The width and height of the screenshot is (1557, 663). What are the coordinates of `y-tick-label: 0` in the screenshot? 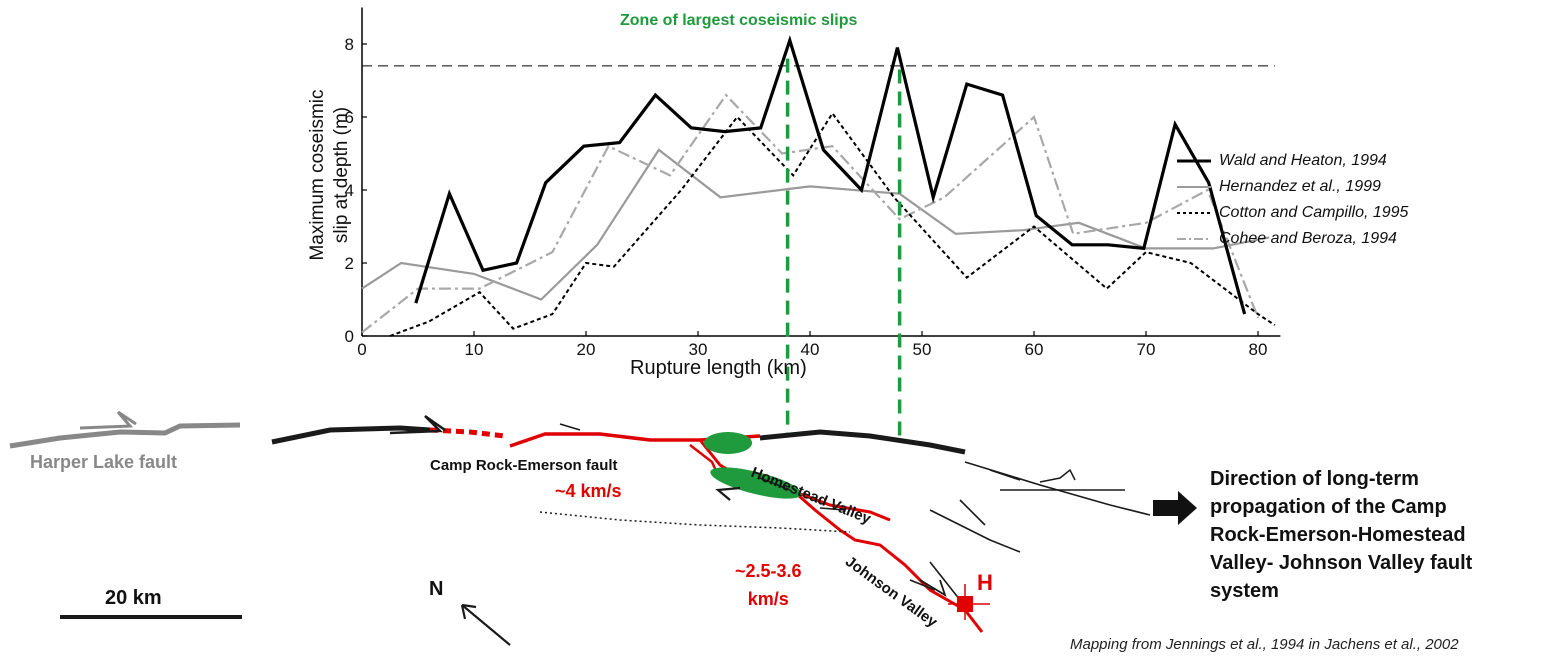 It's located at (349, 336).